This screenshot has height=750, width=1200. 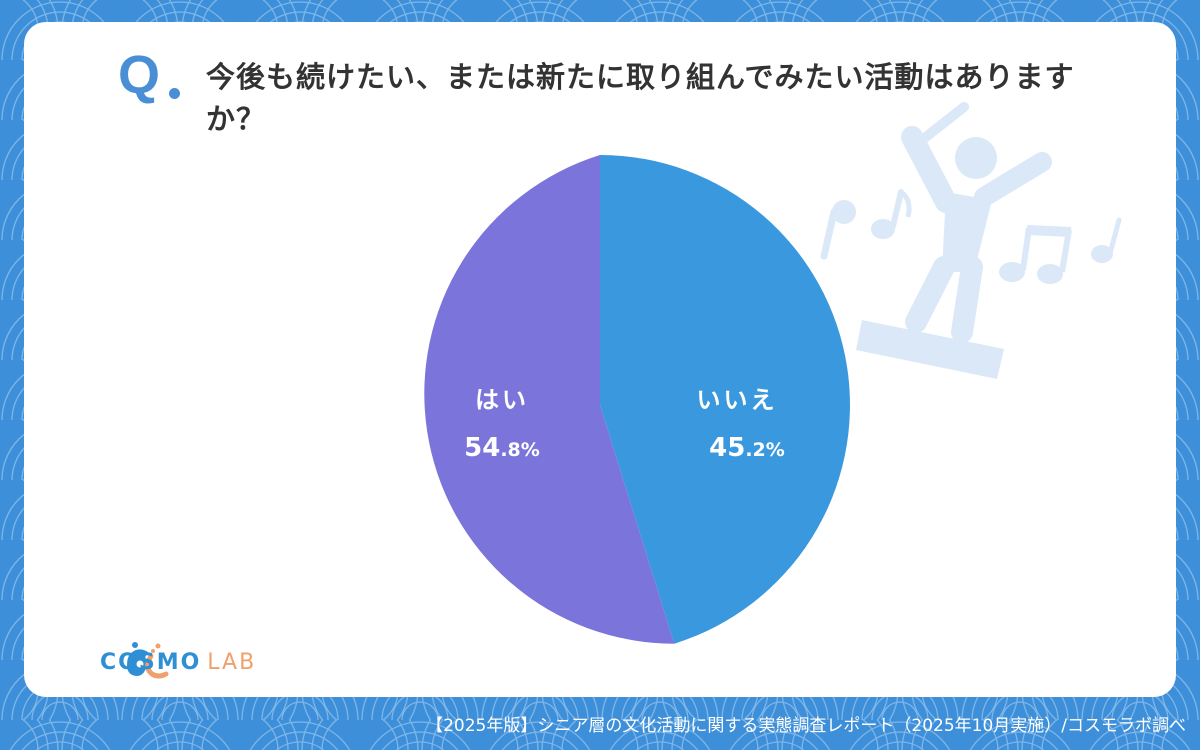 What do you see at coordinates (139, 75) in the screenshot?
I see `q-mark: Q` at bounding box center [139, 75].